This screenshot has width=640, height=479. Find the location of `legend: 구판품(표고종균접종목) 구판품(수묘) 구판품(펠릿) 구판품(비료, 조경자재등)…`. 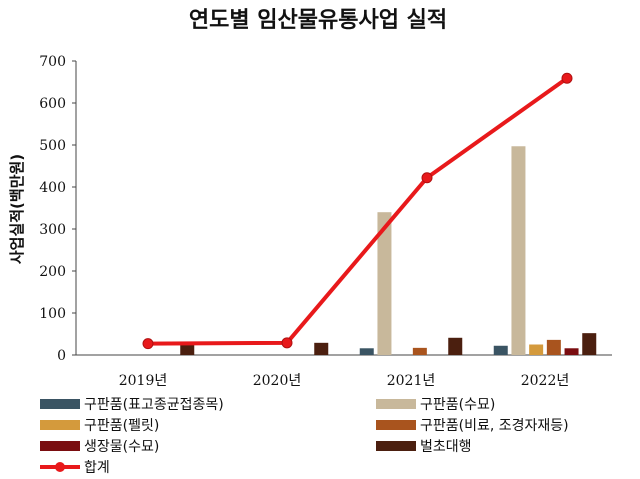

legend: 구판품(표고종균접종목) 구판품(수묘) 구판품(펠릿) 구판품(비료, 조경자재등)… is located at coordinates (304, 436).